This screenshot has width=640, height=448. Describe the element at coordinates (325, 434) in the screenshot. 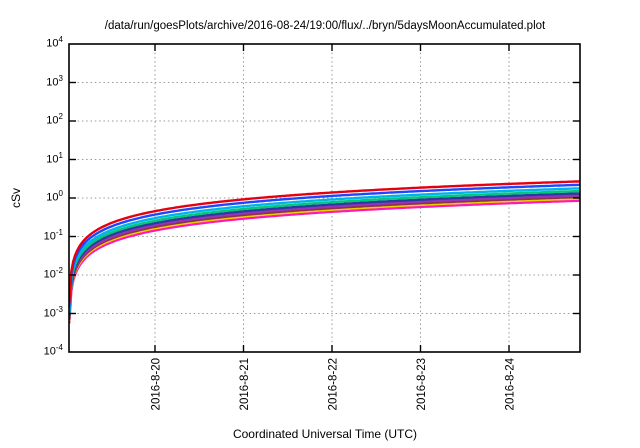

I see `x-axis-label: Coordinated Universal Time (UTC)` at that location.